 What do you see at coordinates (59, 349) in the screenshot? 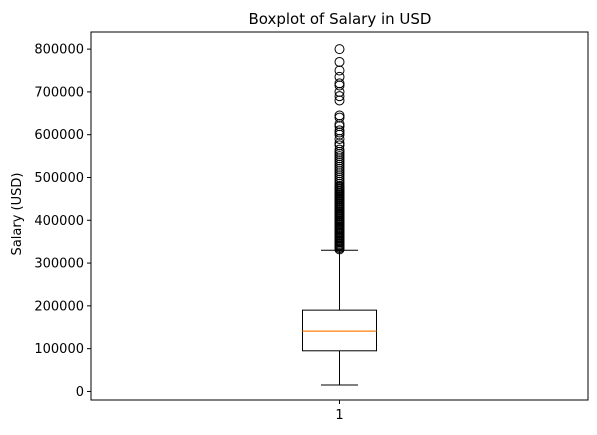
I see `y-tick-label: 100000` at bounding box center [59, 349].